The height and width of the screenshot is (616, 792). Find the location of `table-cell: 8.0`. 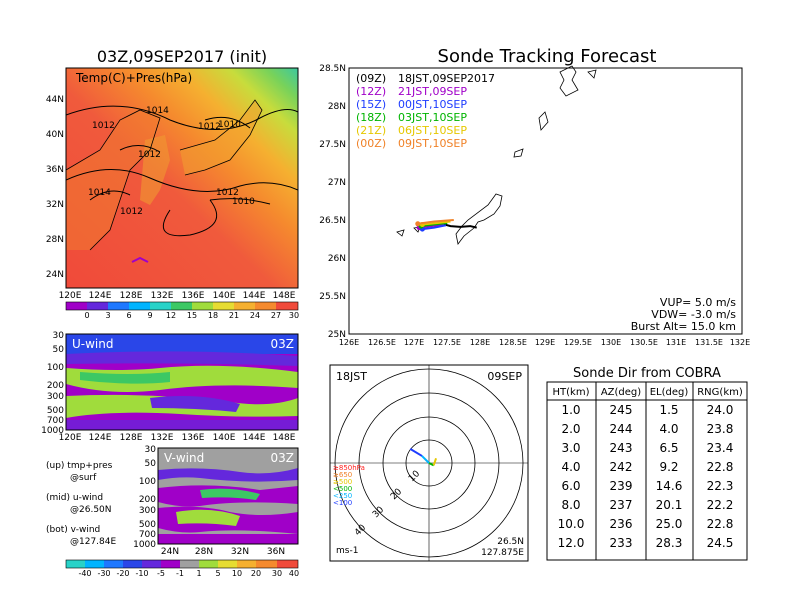

table-cell: 8.0 is located at coordinates (570, 505).